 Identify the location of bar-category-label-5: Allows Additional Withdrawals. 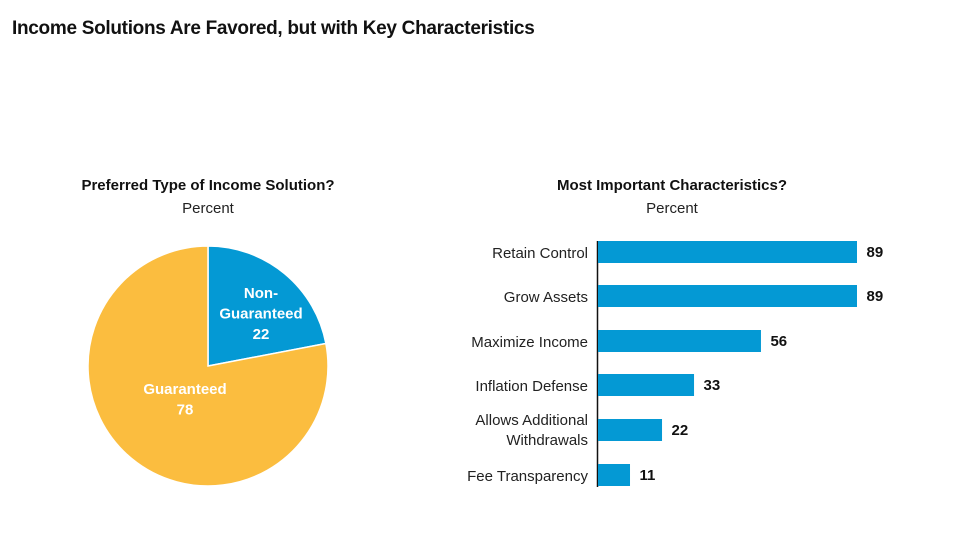
(531, 430).